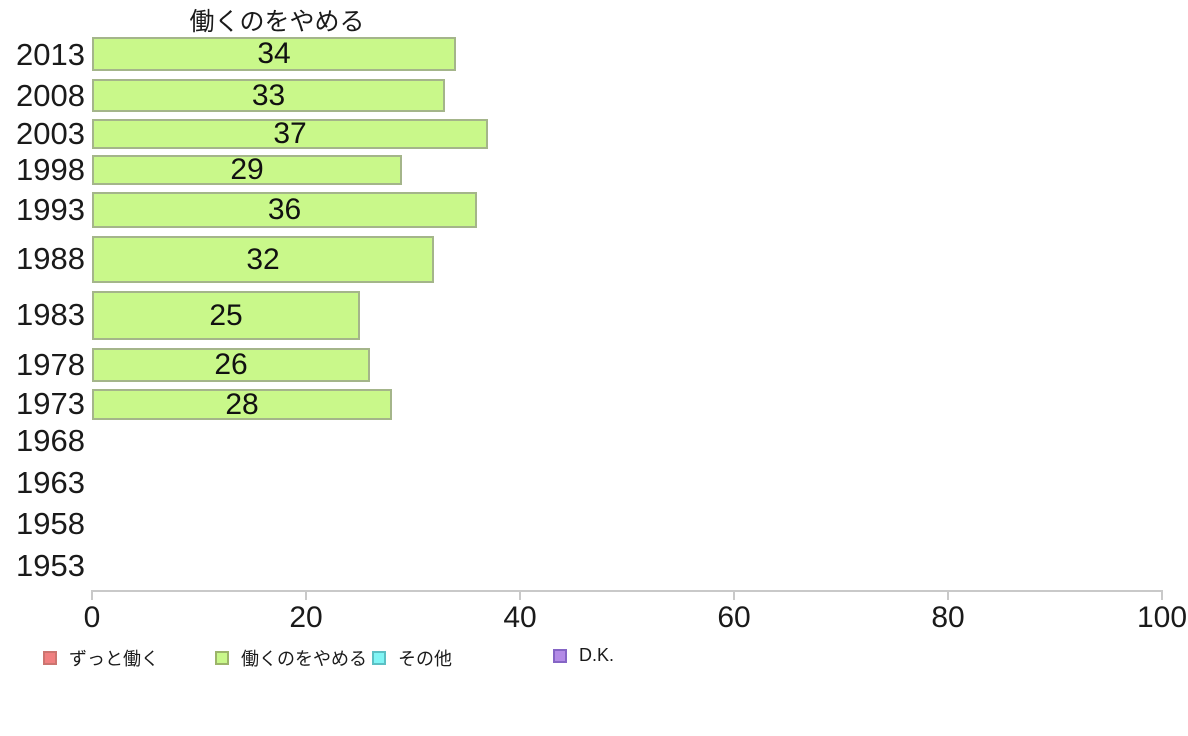 This screenshot has width=1188, height=736. I want to click on bar-value-label: 36, so click(284, 209).